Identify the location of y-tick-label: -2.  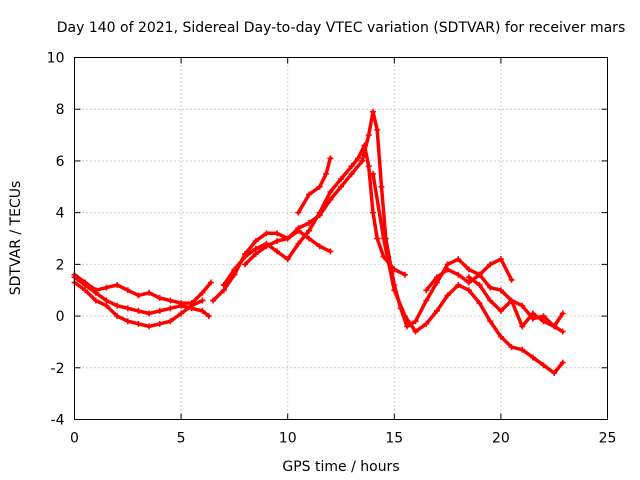
(58, 369).